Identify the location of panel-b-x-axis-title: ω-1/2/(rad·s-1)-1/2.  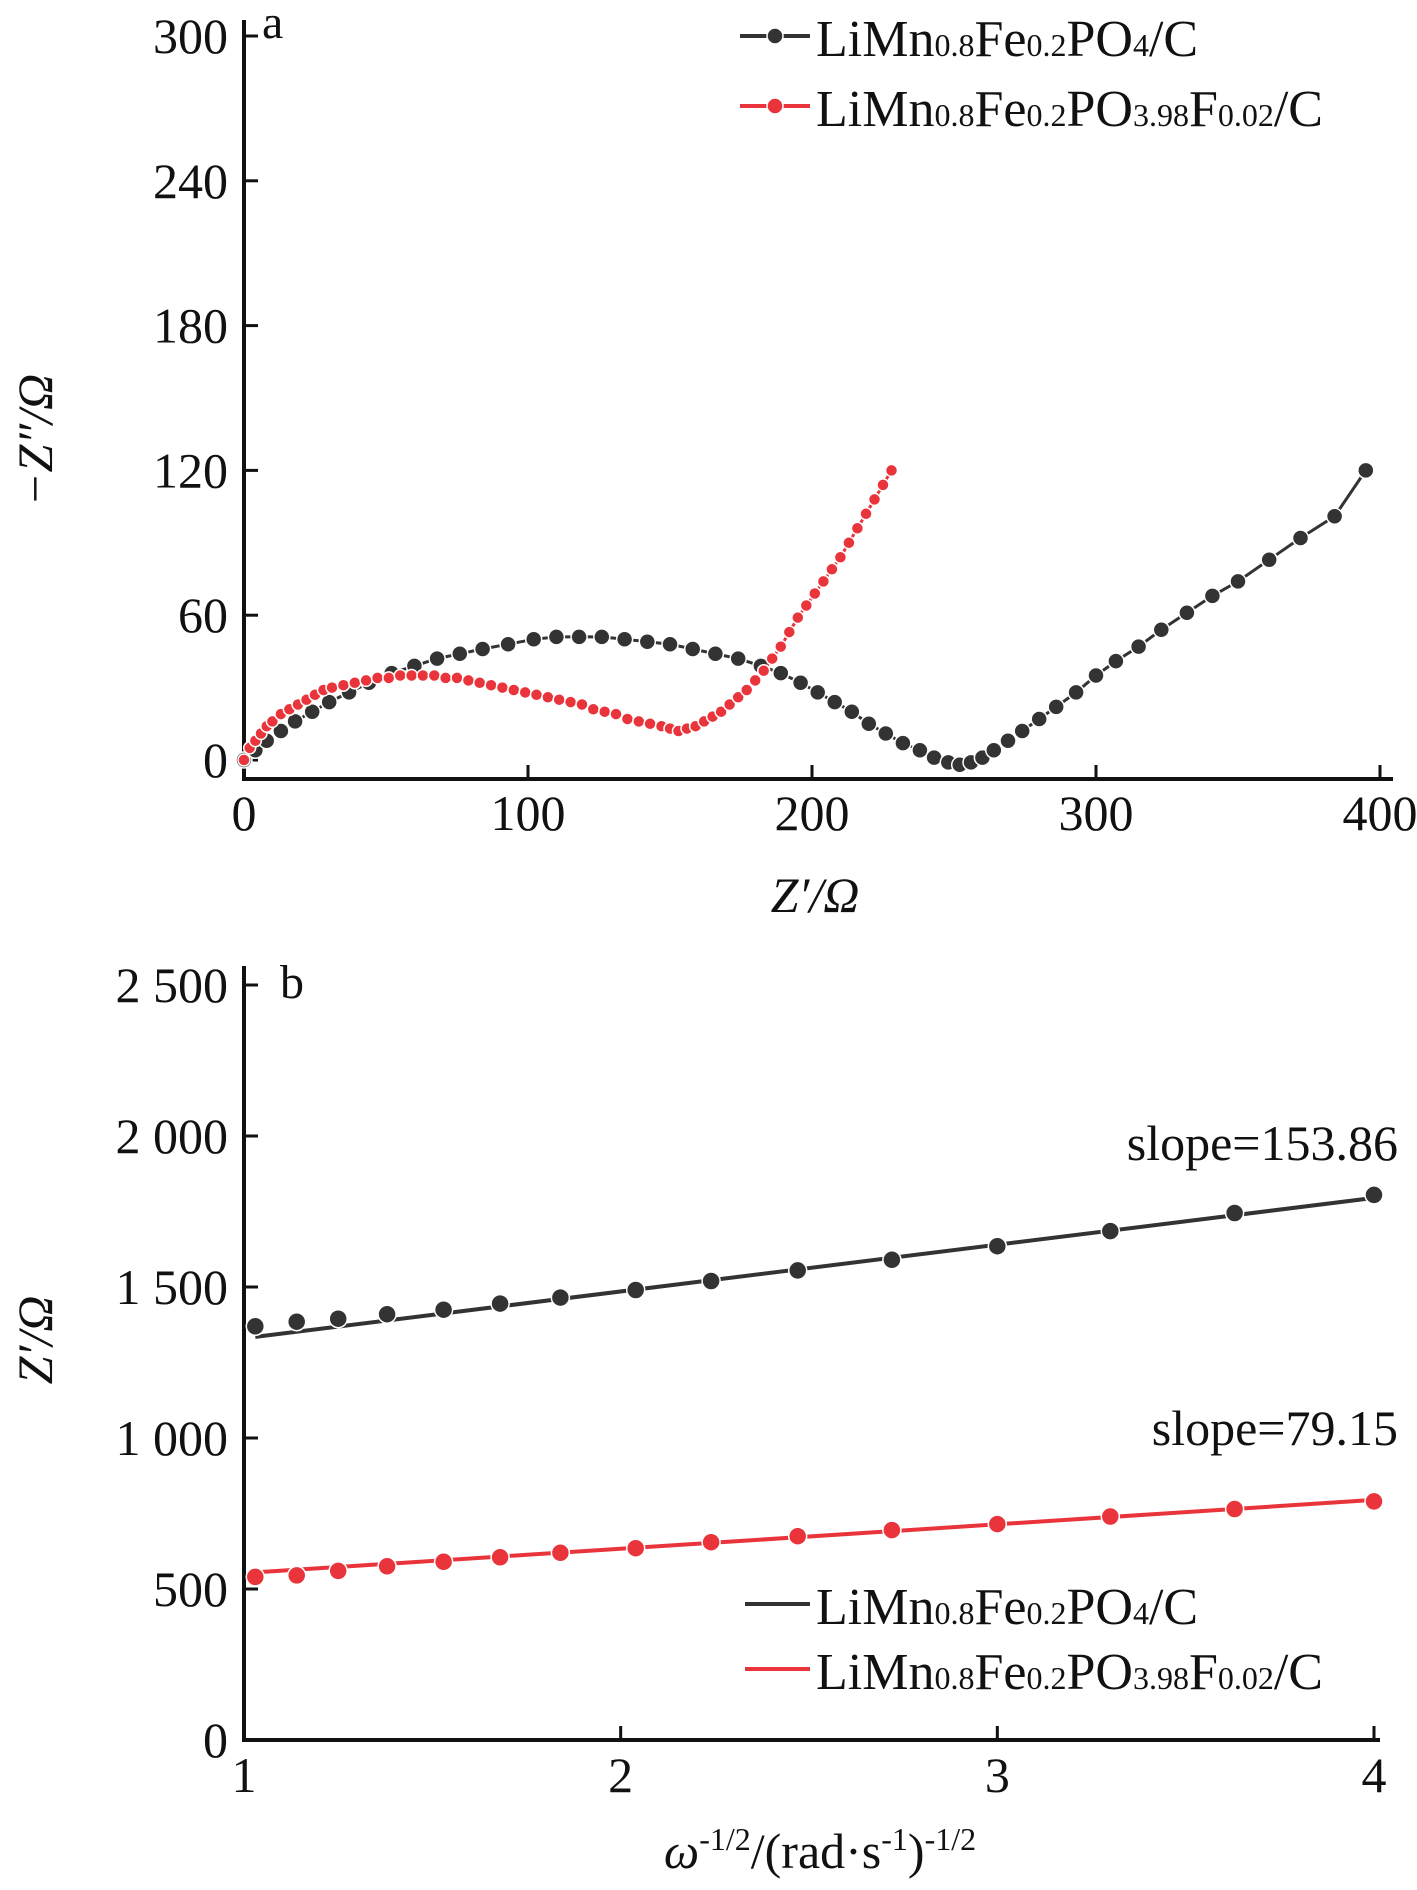
(820, 1850).